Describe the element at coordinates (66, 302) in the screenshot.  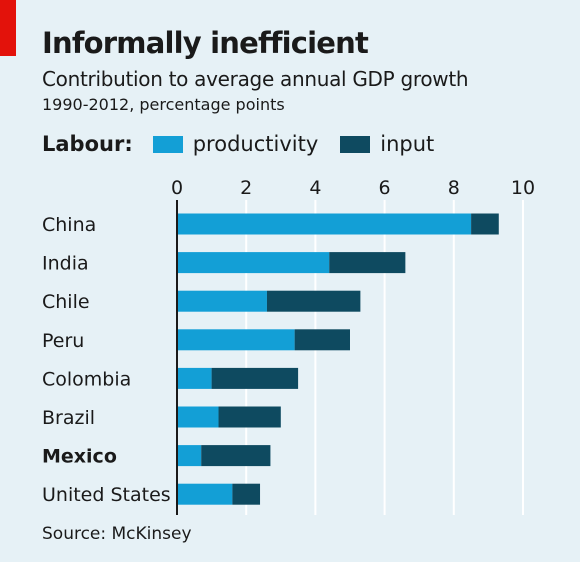
I see `category-label: Chile` at that location.